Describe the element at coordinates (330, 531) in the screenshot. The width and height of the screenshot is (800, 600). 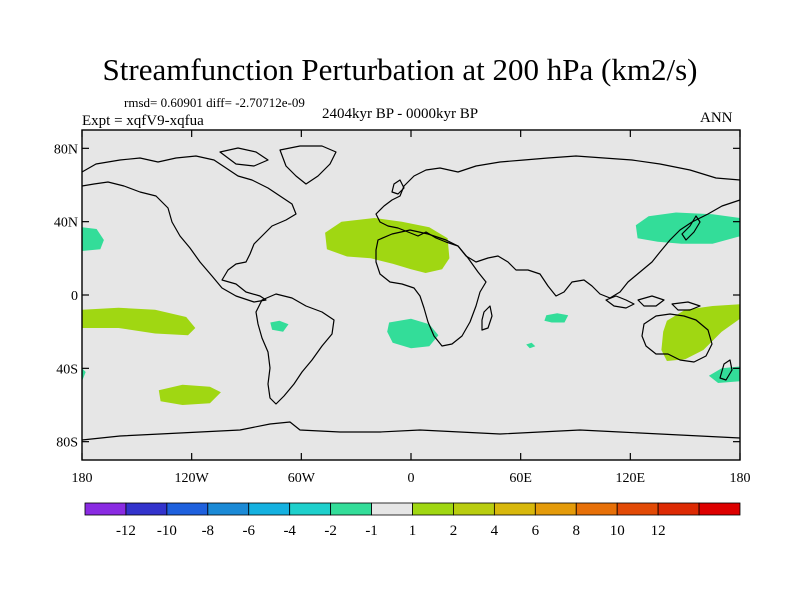
I see `colorbar-label: -2` at that location.